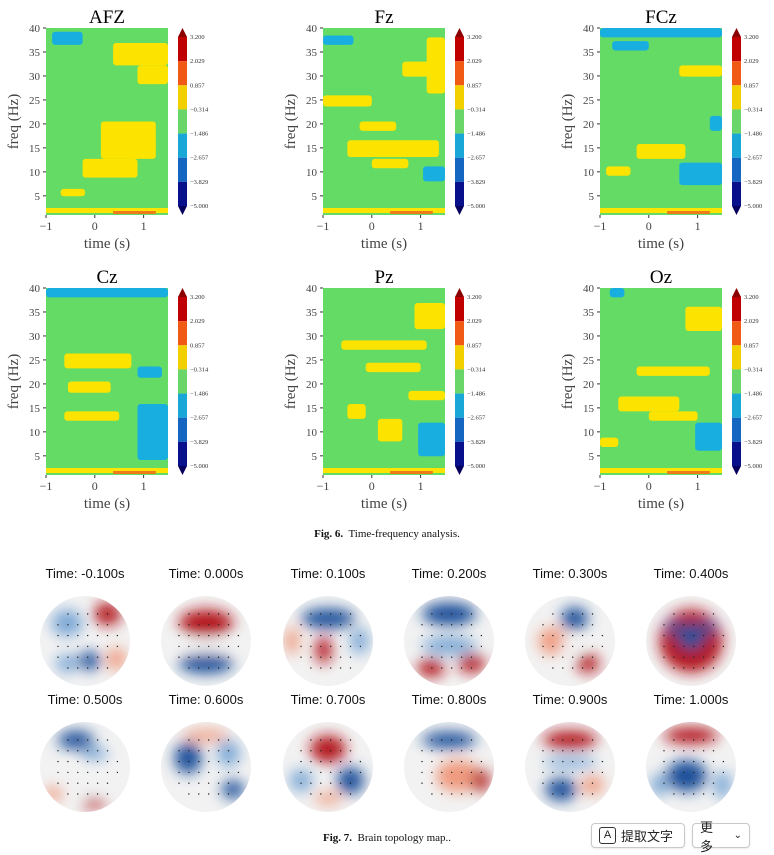  What do you see at coordinates (85, 641) in the screenshot?
I see `topomap-a` at bounding box center [85, 641].